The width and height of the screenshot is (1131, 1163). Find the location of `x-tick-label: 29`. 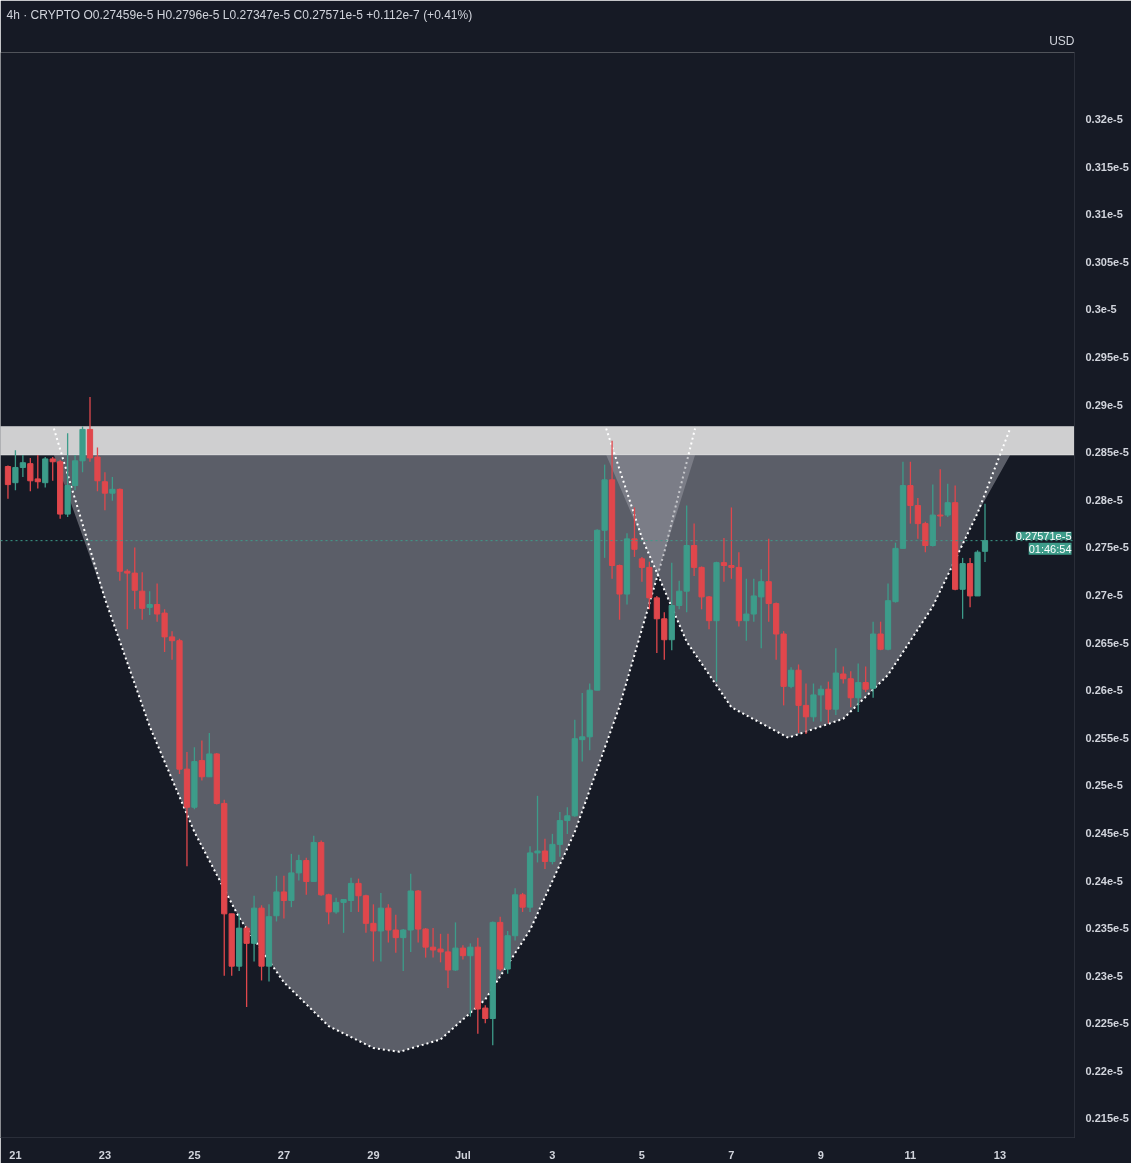

x-tick-label: 29 is located at coordinates (373, 1154).